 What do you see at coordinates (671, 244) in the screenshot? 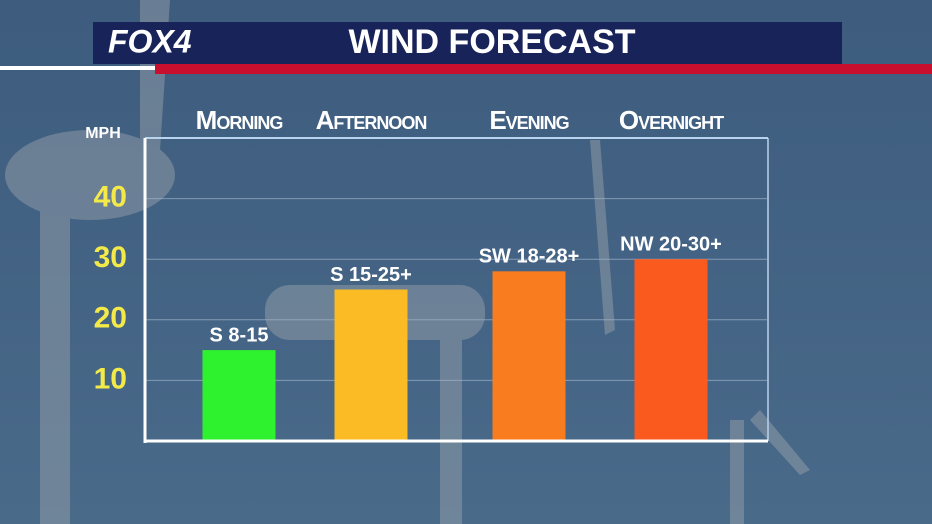
I see `value-label: NW 20-30+` at bounding box center [671, 244].